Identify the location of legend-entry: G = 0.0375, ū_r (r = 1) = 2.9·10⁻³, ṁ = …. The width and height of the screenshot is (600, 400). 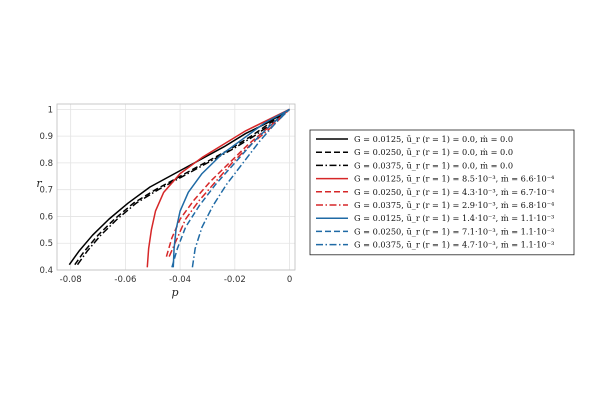
(454, 205).